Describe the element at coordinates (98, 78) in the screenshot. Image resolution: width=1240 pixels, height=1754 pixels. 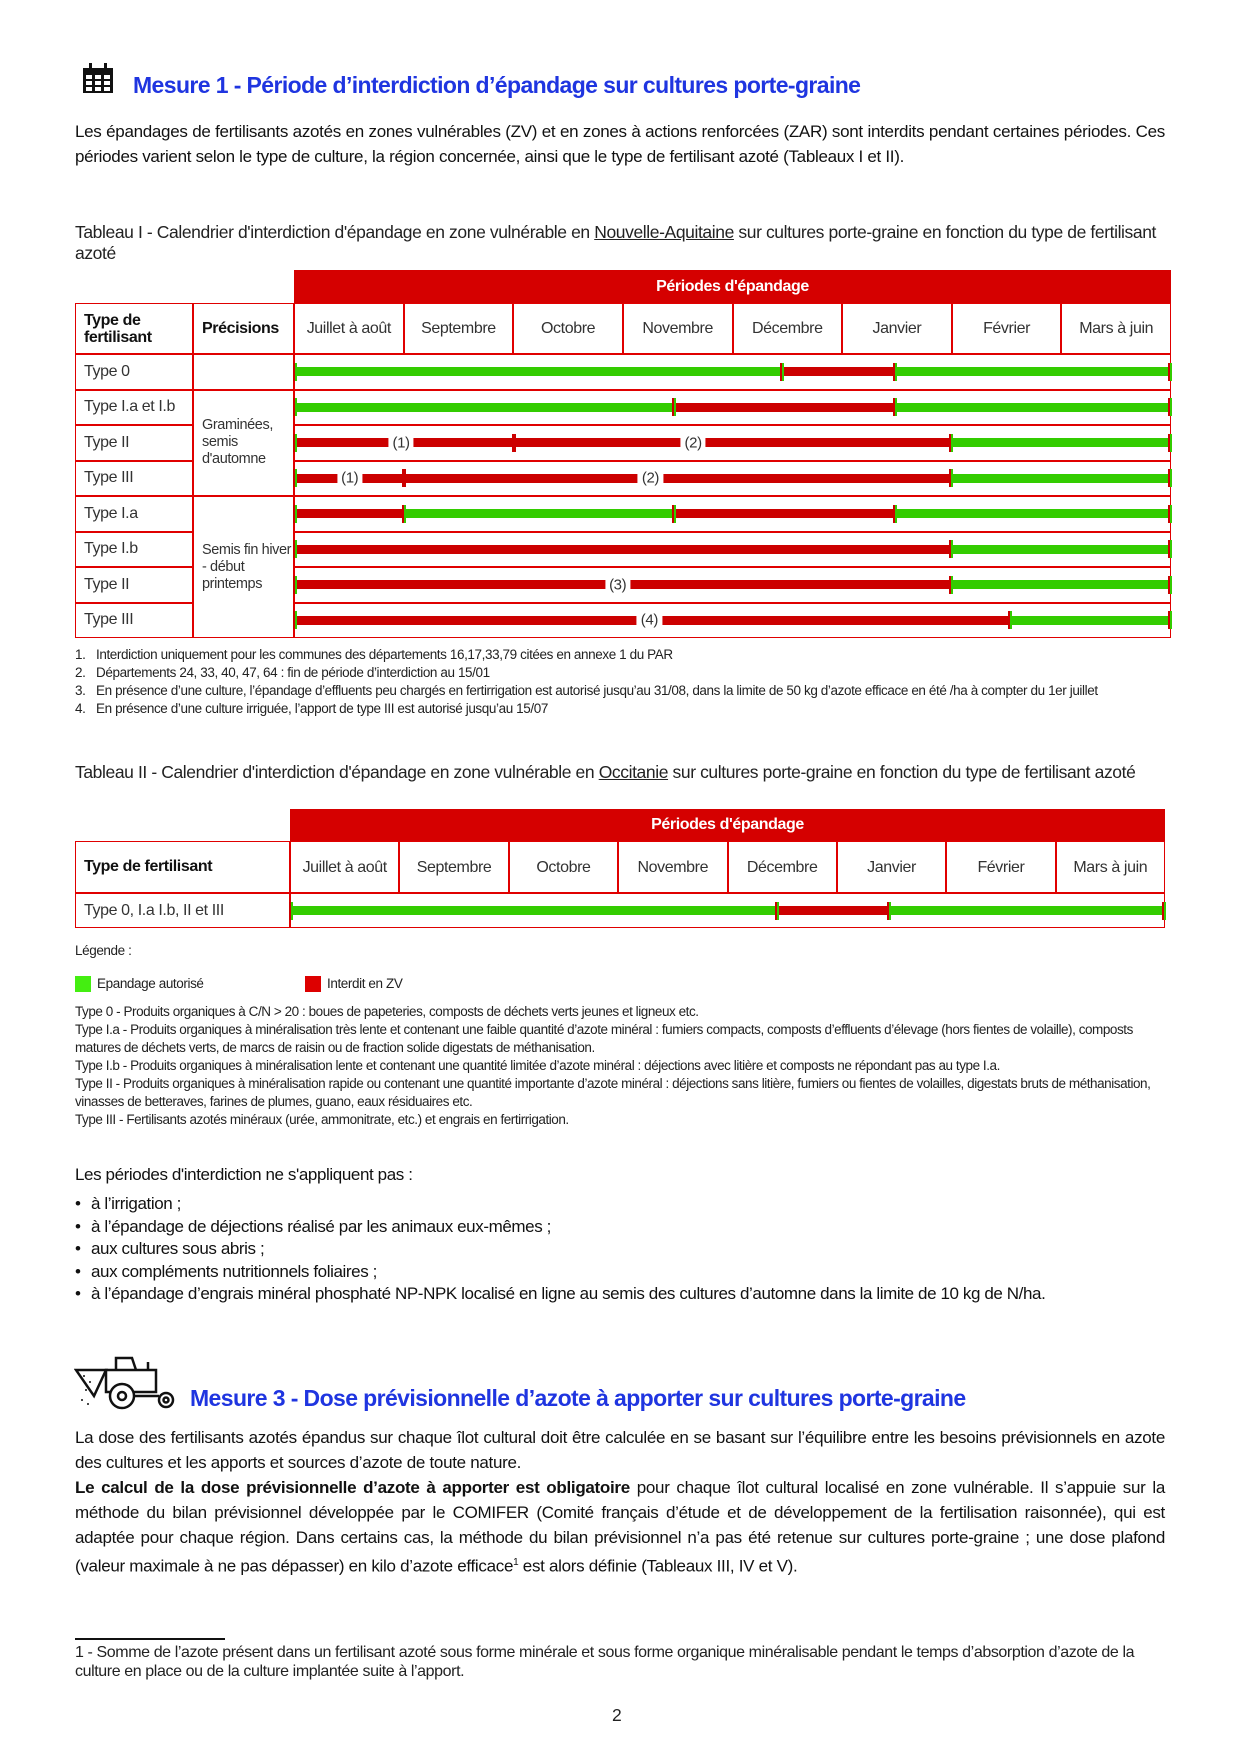
I see `calendar-icon` at that location.